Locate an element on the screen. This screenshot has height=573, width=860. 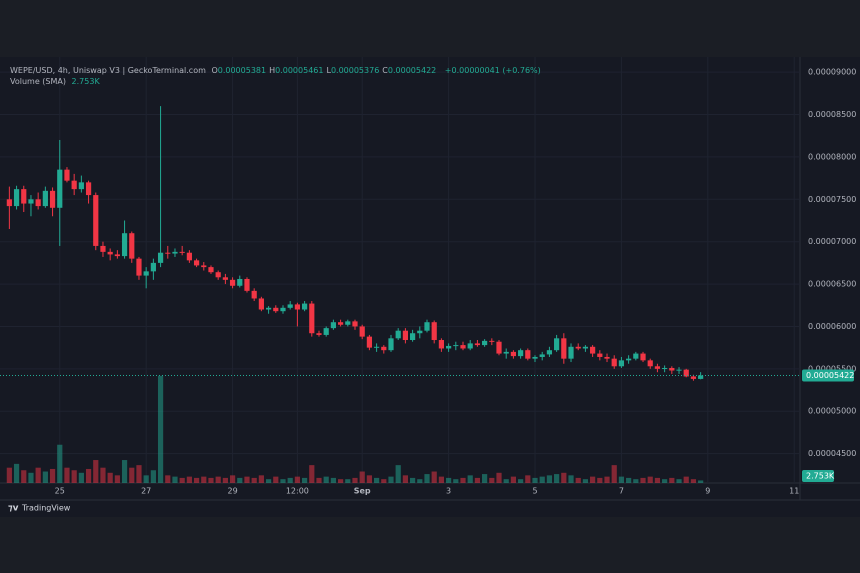
ohlc-label: C is located at coordinates (385, 70).